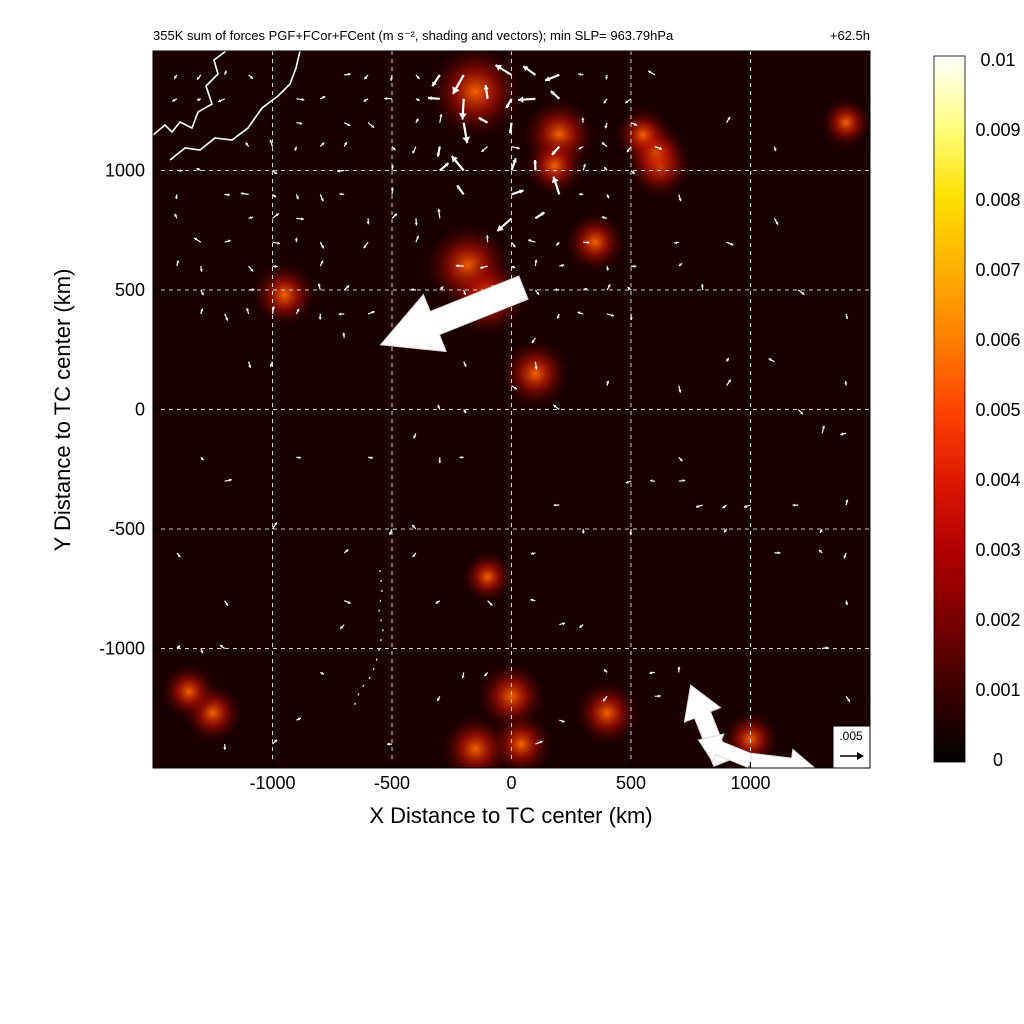 The width and height of the screenshot is (1024, 1024). Describe the element at coordinates (750, 783) in the screenshot. I see `x-tick-label: 1000` at that location.